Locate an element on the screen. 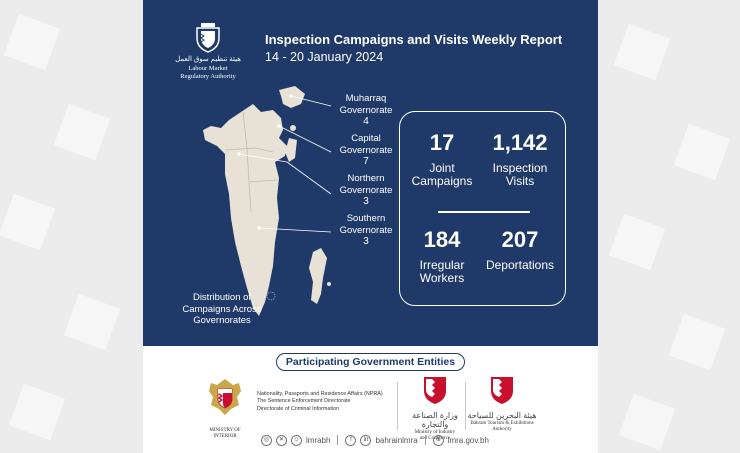 The width and height of the screenshot is (740, 453). snapchat-icon: ☺ is located at coordinates (296, 440).